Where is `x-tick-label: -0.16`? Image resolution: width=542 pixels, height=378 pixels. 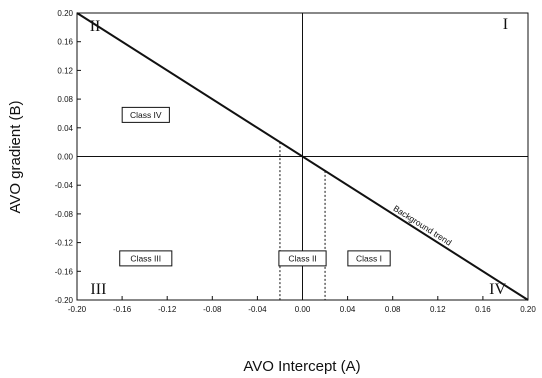 x-tick-label: -0.16 is located at coordinates (122, 309).